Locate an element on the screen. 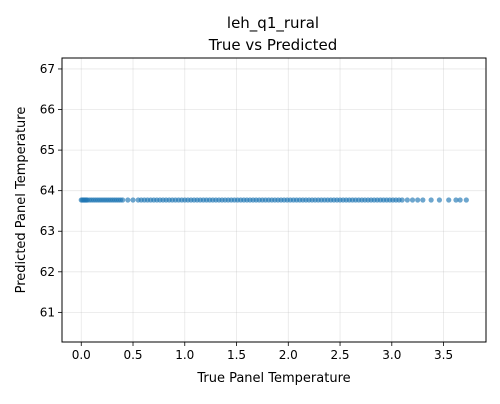 This screenshot has width=500, height=404. x-tick-label: 1.0 is located at coordinates (184, 355).